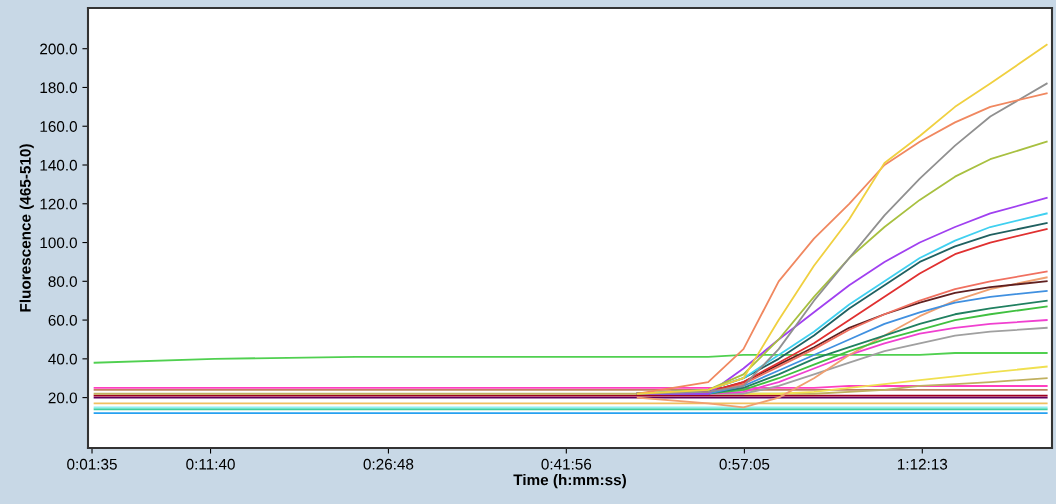  Describe the element at coordinates (62, 320) in the screenshot. I see `y-tick-label: 60.0` at that location.